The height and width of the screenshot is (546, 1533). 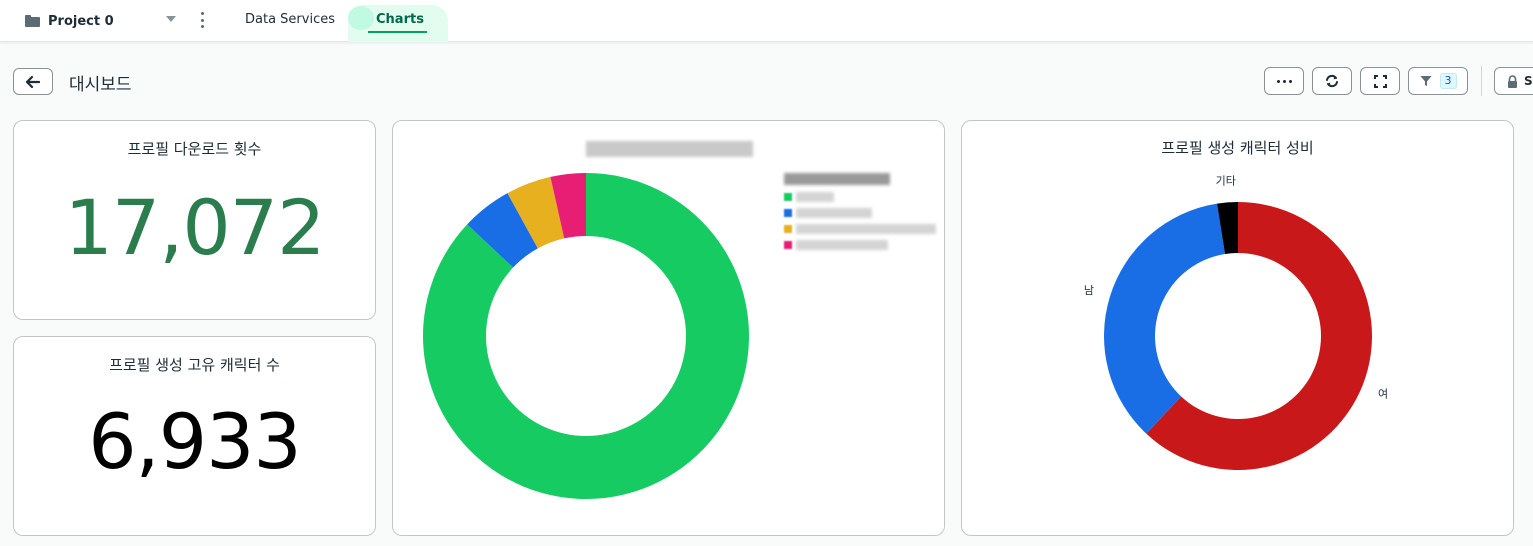 I want to click on fullscreen-icon, so click(x=1380, y=81).